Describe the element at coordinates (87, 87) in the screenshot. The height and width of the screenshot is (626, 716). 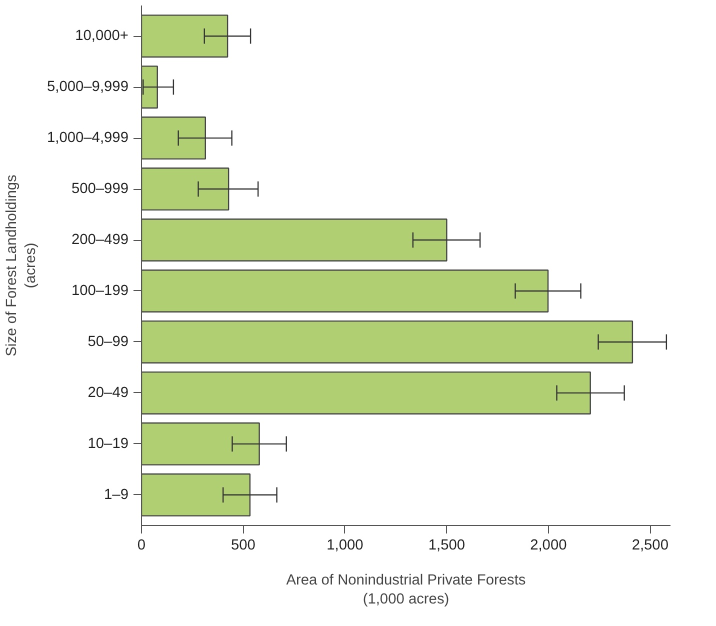
I see `y-tick-label: 5,000–9,999` at that location.